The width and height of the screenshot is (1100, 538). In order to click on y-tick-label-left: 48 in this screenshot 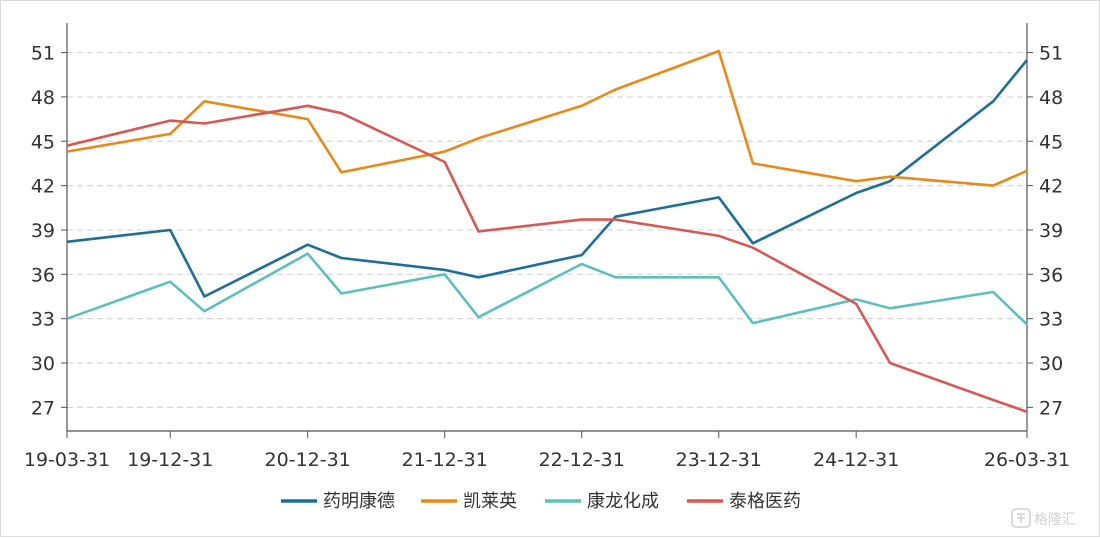, I will do `click(43, 98)`.